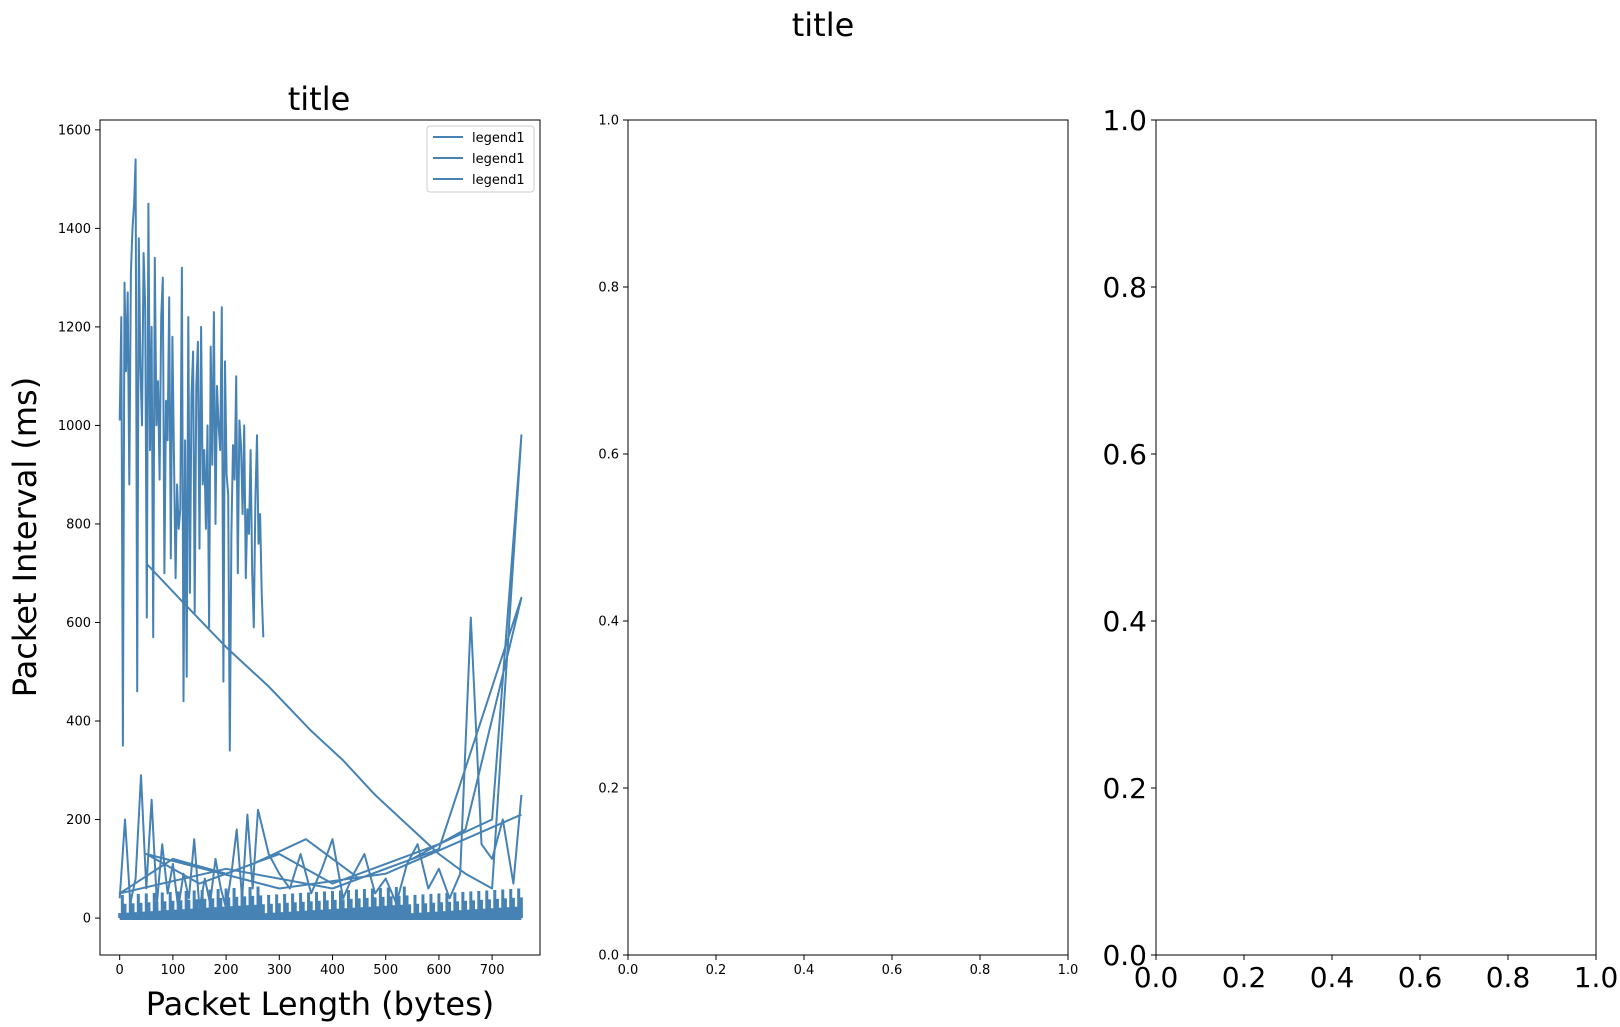 Image resolution: width=1620 pixels, height=1027 pixels. Describe the element at coordinates (1376, 974) in the screenshot. I see `panel-3-x-ticks: 0.0 0.2 0.4 0.6 0.8 1.0` at that location.